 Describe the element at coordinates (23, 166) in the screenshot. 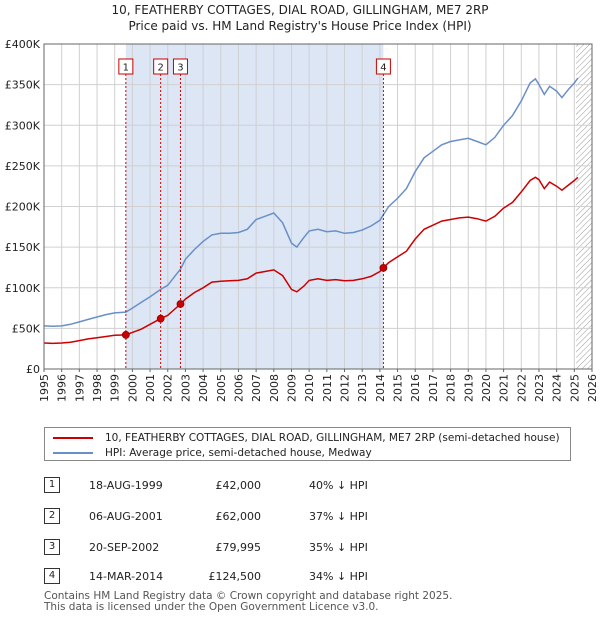

I see `y-tick-label: £250K` at that location.